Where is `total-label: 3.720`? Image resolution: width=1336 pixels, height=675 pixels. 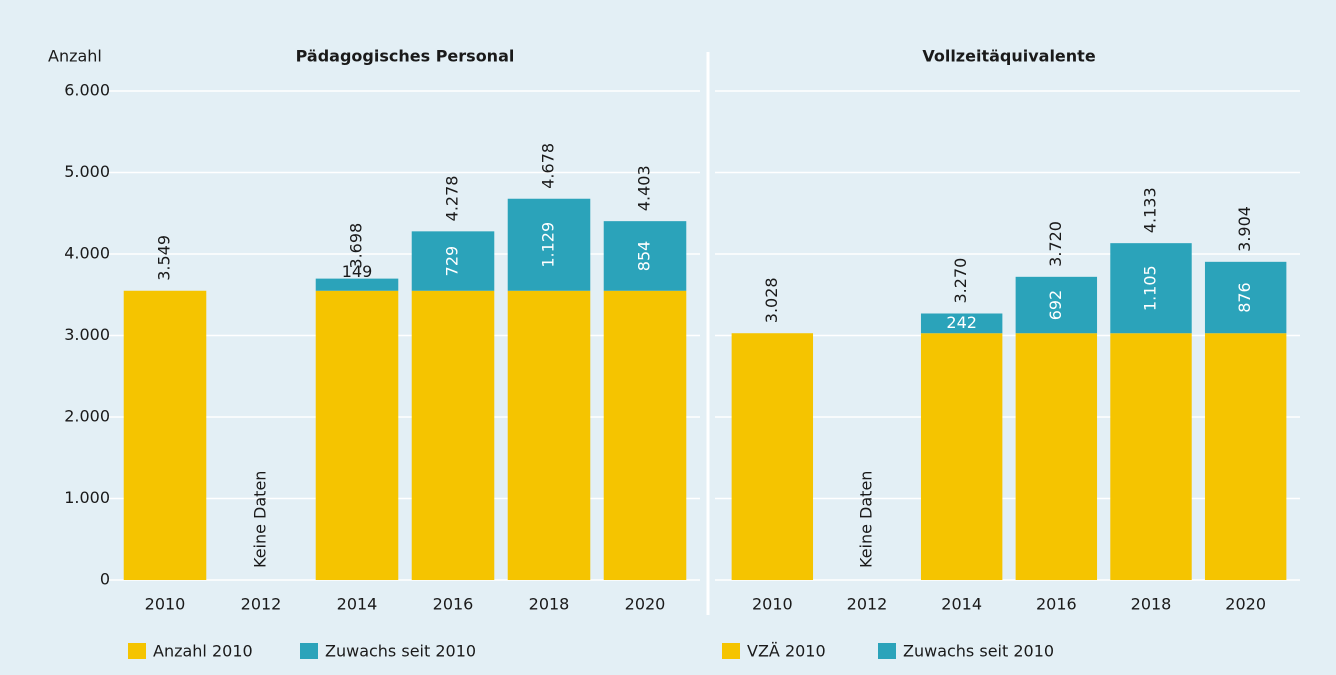
total-label: 3.720 is located at coordinates (1055, 244).